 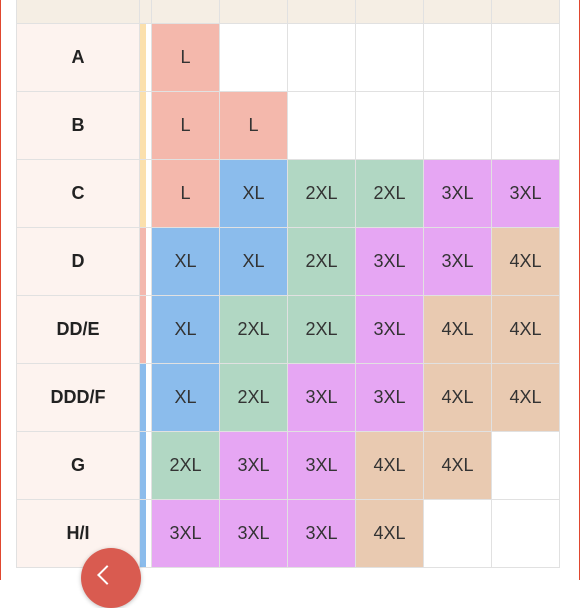 What do you see at coordinates (78, 261) in the screenshot?
I see `band-size-label: D` at bounding box center [78, 261].